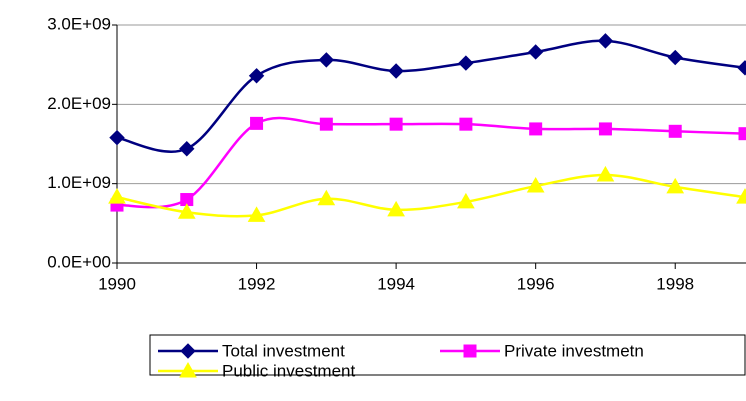 The width and height of the screenshot is (746, 401). Describe the element at coordinates (283, 350) in the screenshot. I see `legend-label: Total investment` at that location.